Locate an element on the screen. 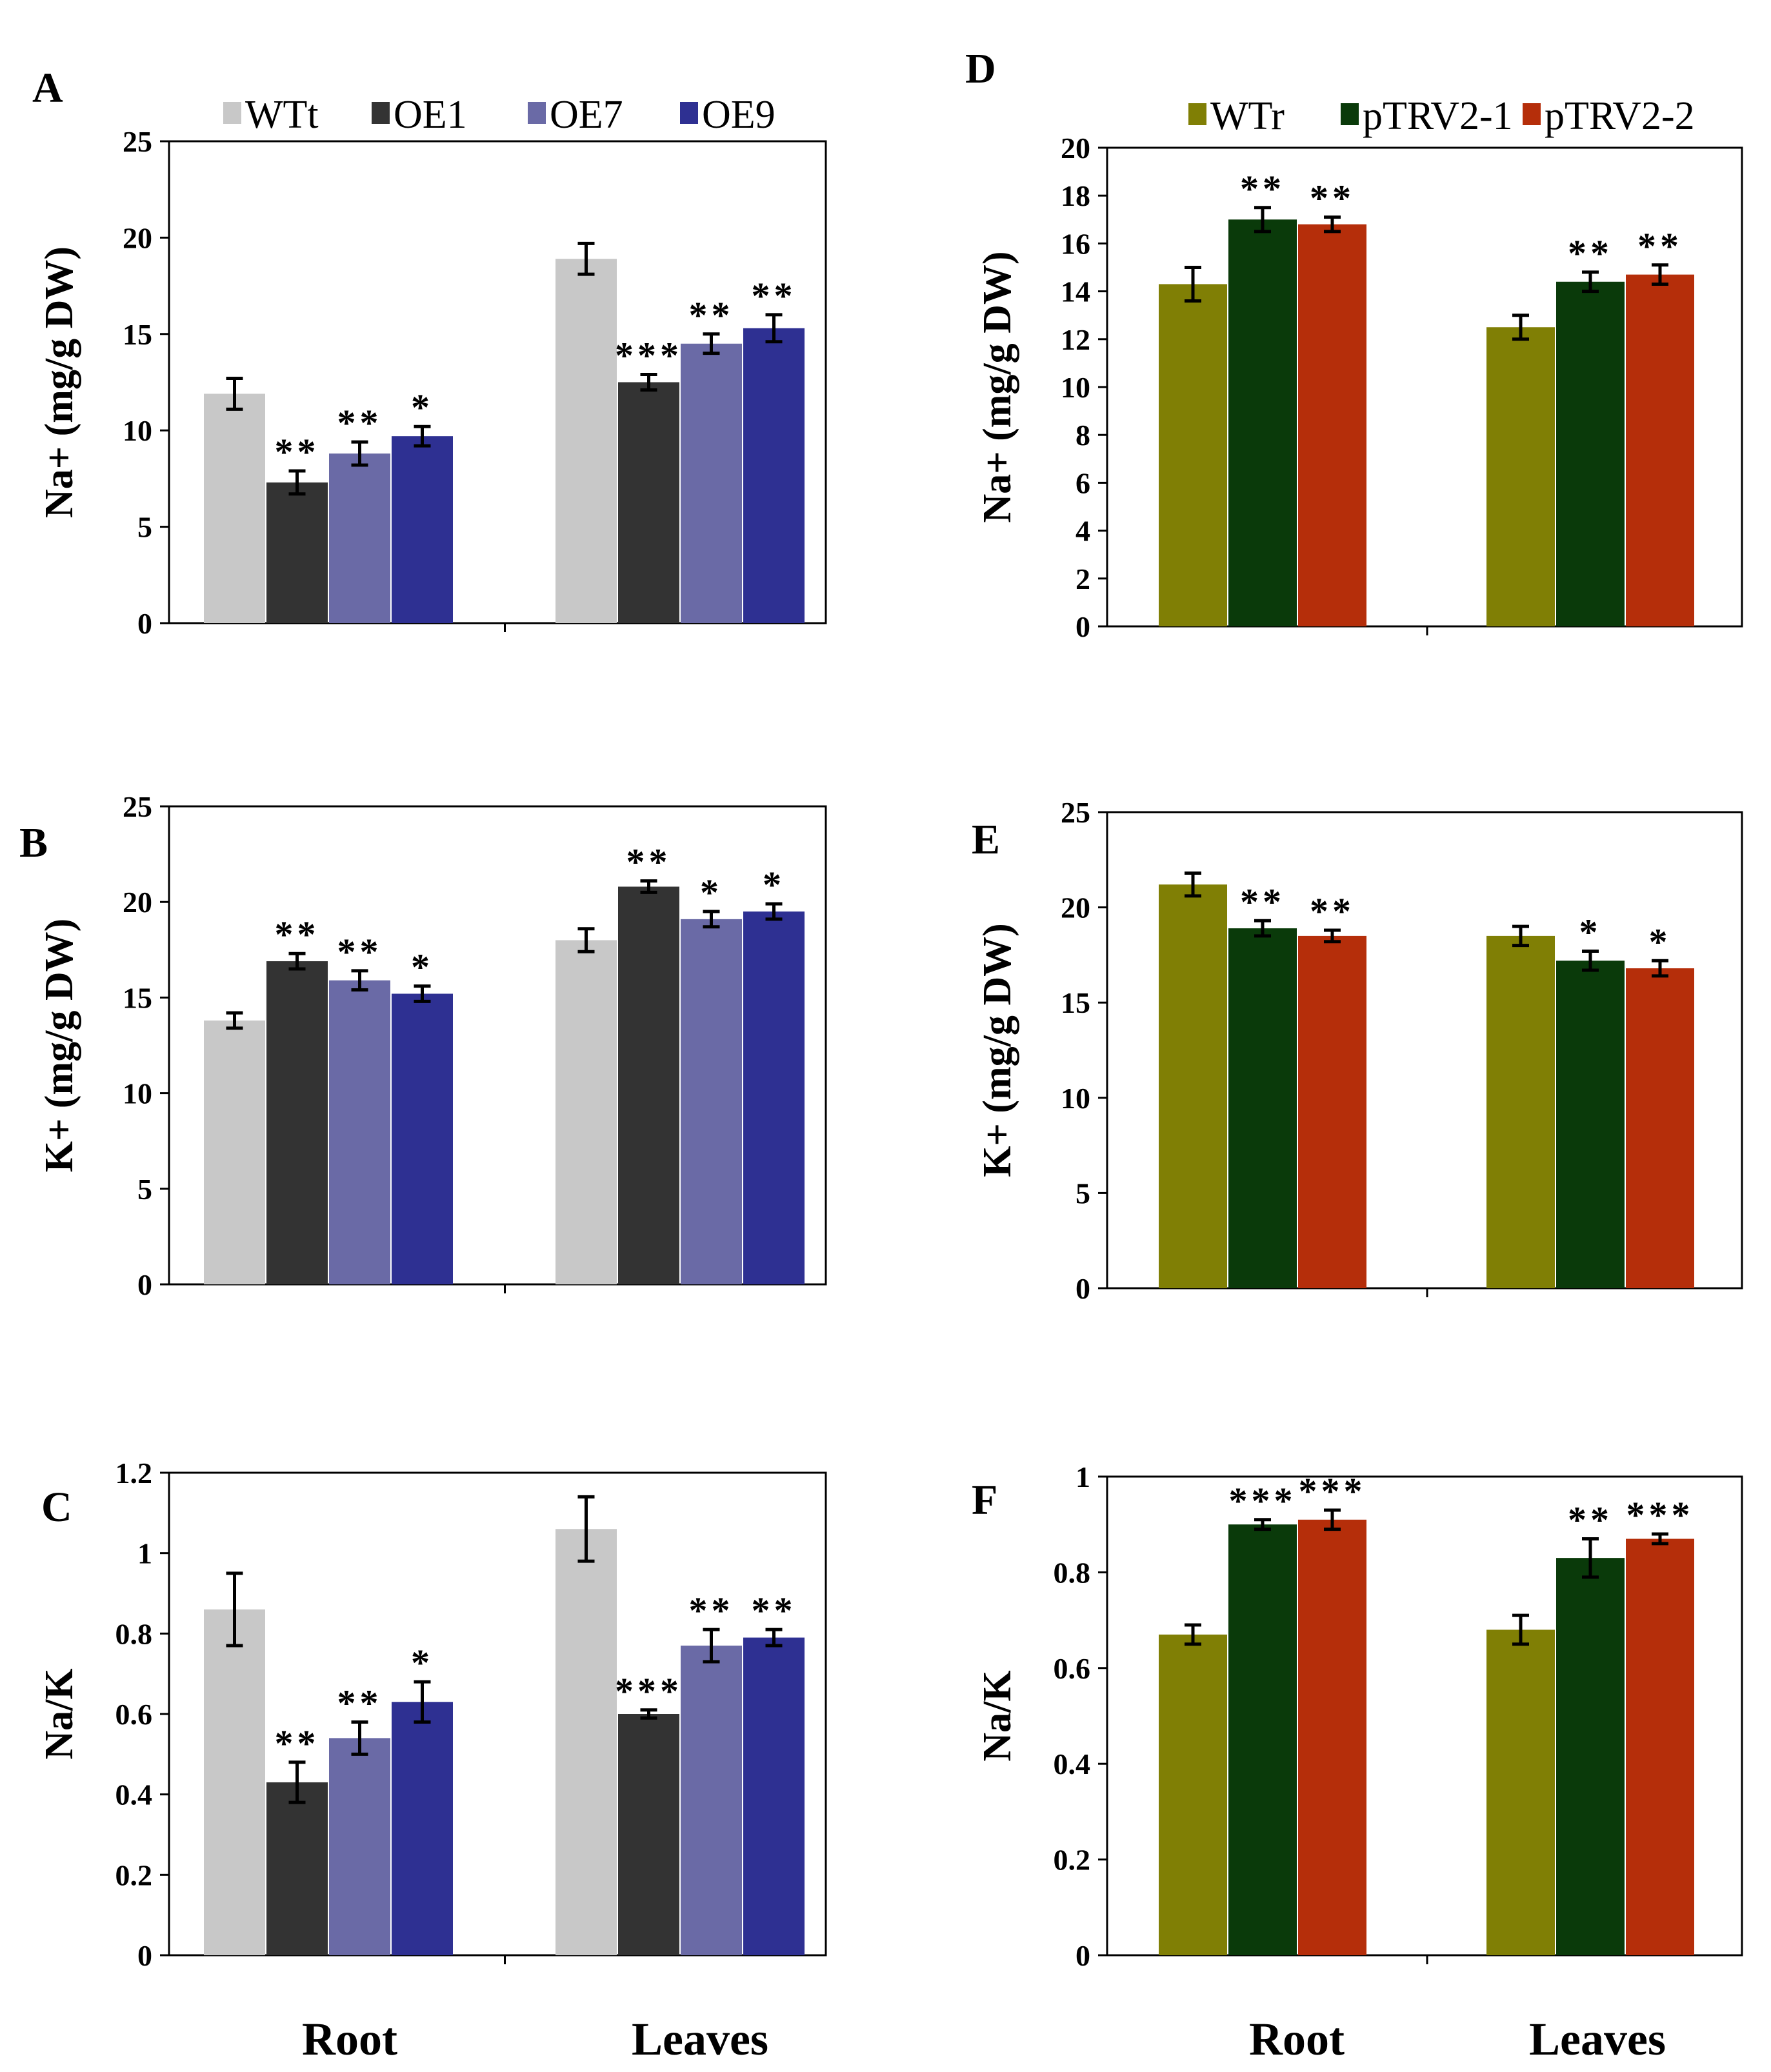  legend-label: pTRV2-1 is located at coordinates (1438, 116).